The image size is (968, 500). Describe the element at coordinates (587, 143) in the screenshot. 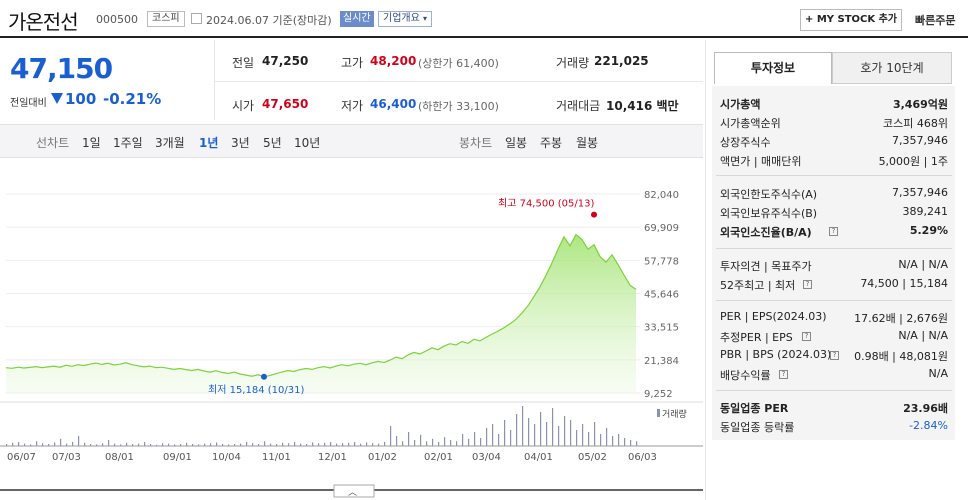

I see `candle-monthly: 월봉` at that location.